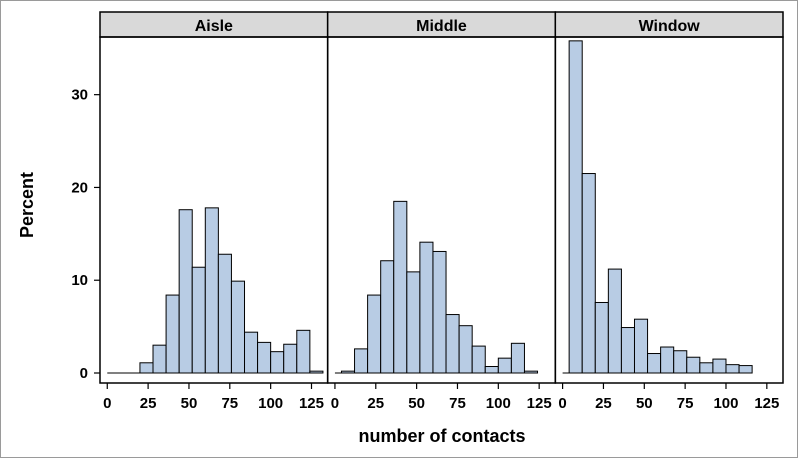 The image size is (798, 463). I want to click on y-tick-label: 0, so click(84, 373).